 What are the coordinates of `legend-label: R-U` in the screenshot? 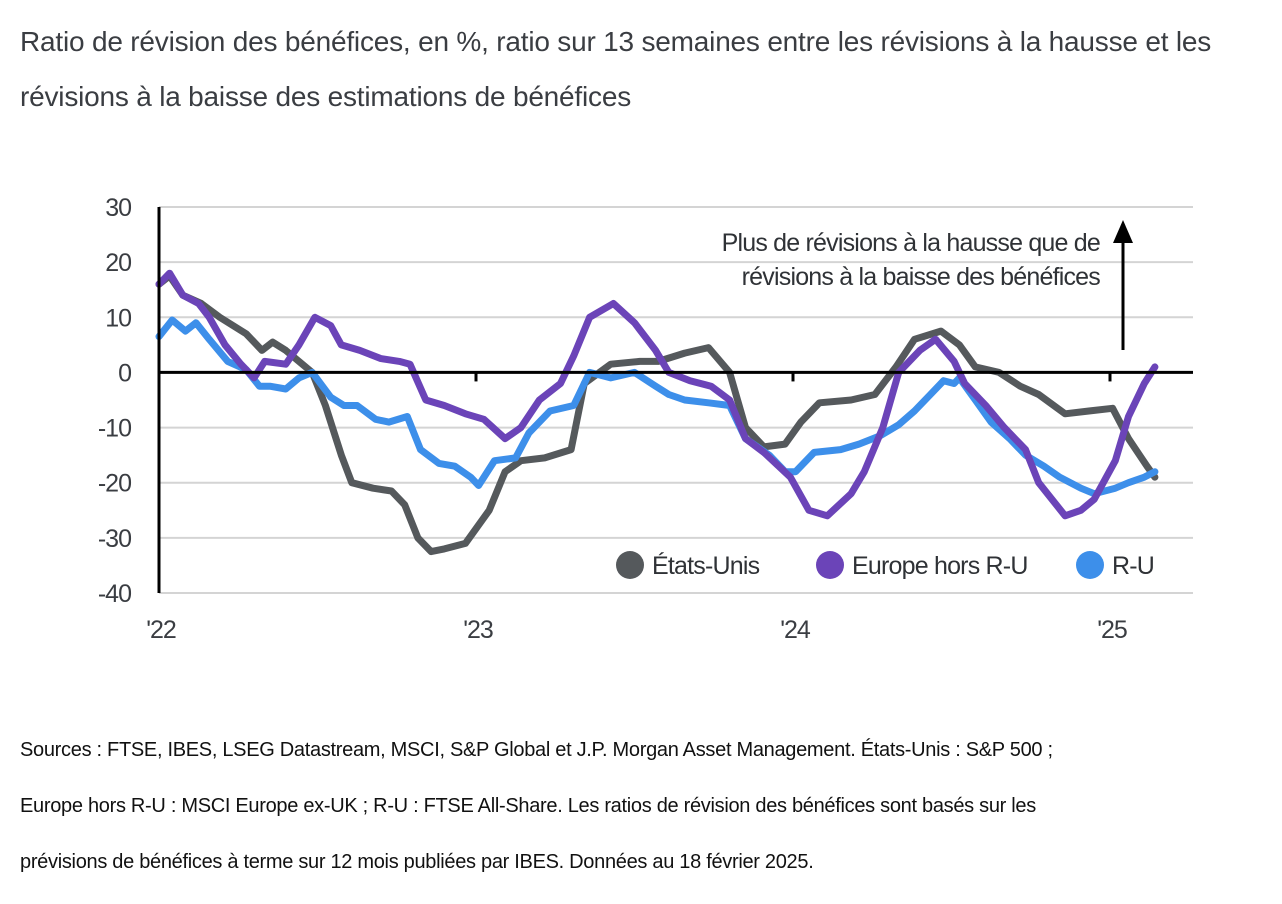 It's located at (1133, 566).